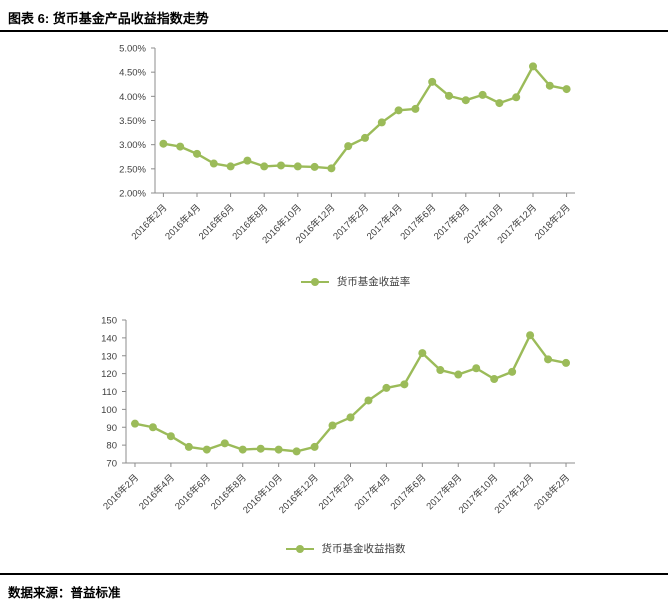  Describe the element at coordinates (132, 194) in the screenshot. I see `y-tick-label: 2.00%` at that location.